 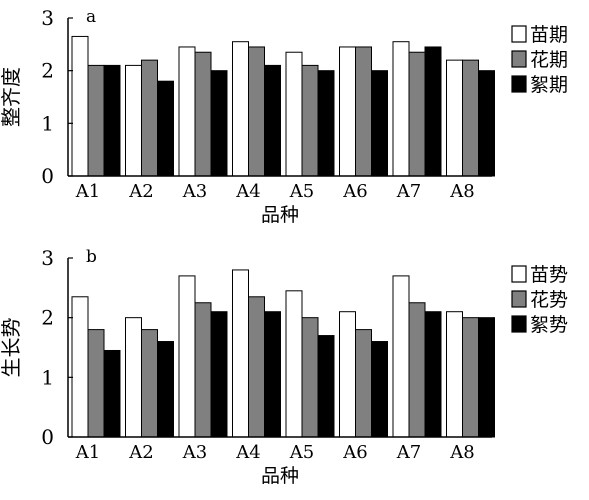 What do you see at coordinates (549, 35) in the screenshot?
I see `legend-label: 苗期` at bounding box center [549, 35].